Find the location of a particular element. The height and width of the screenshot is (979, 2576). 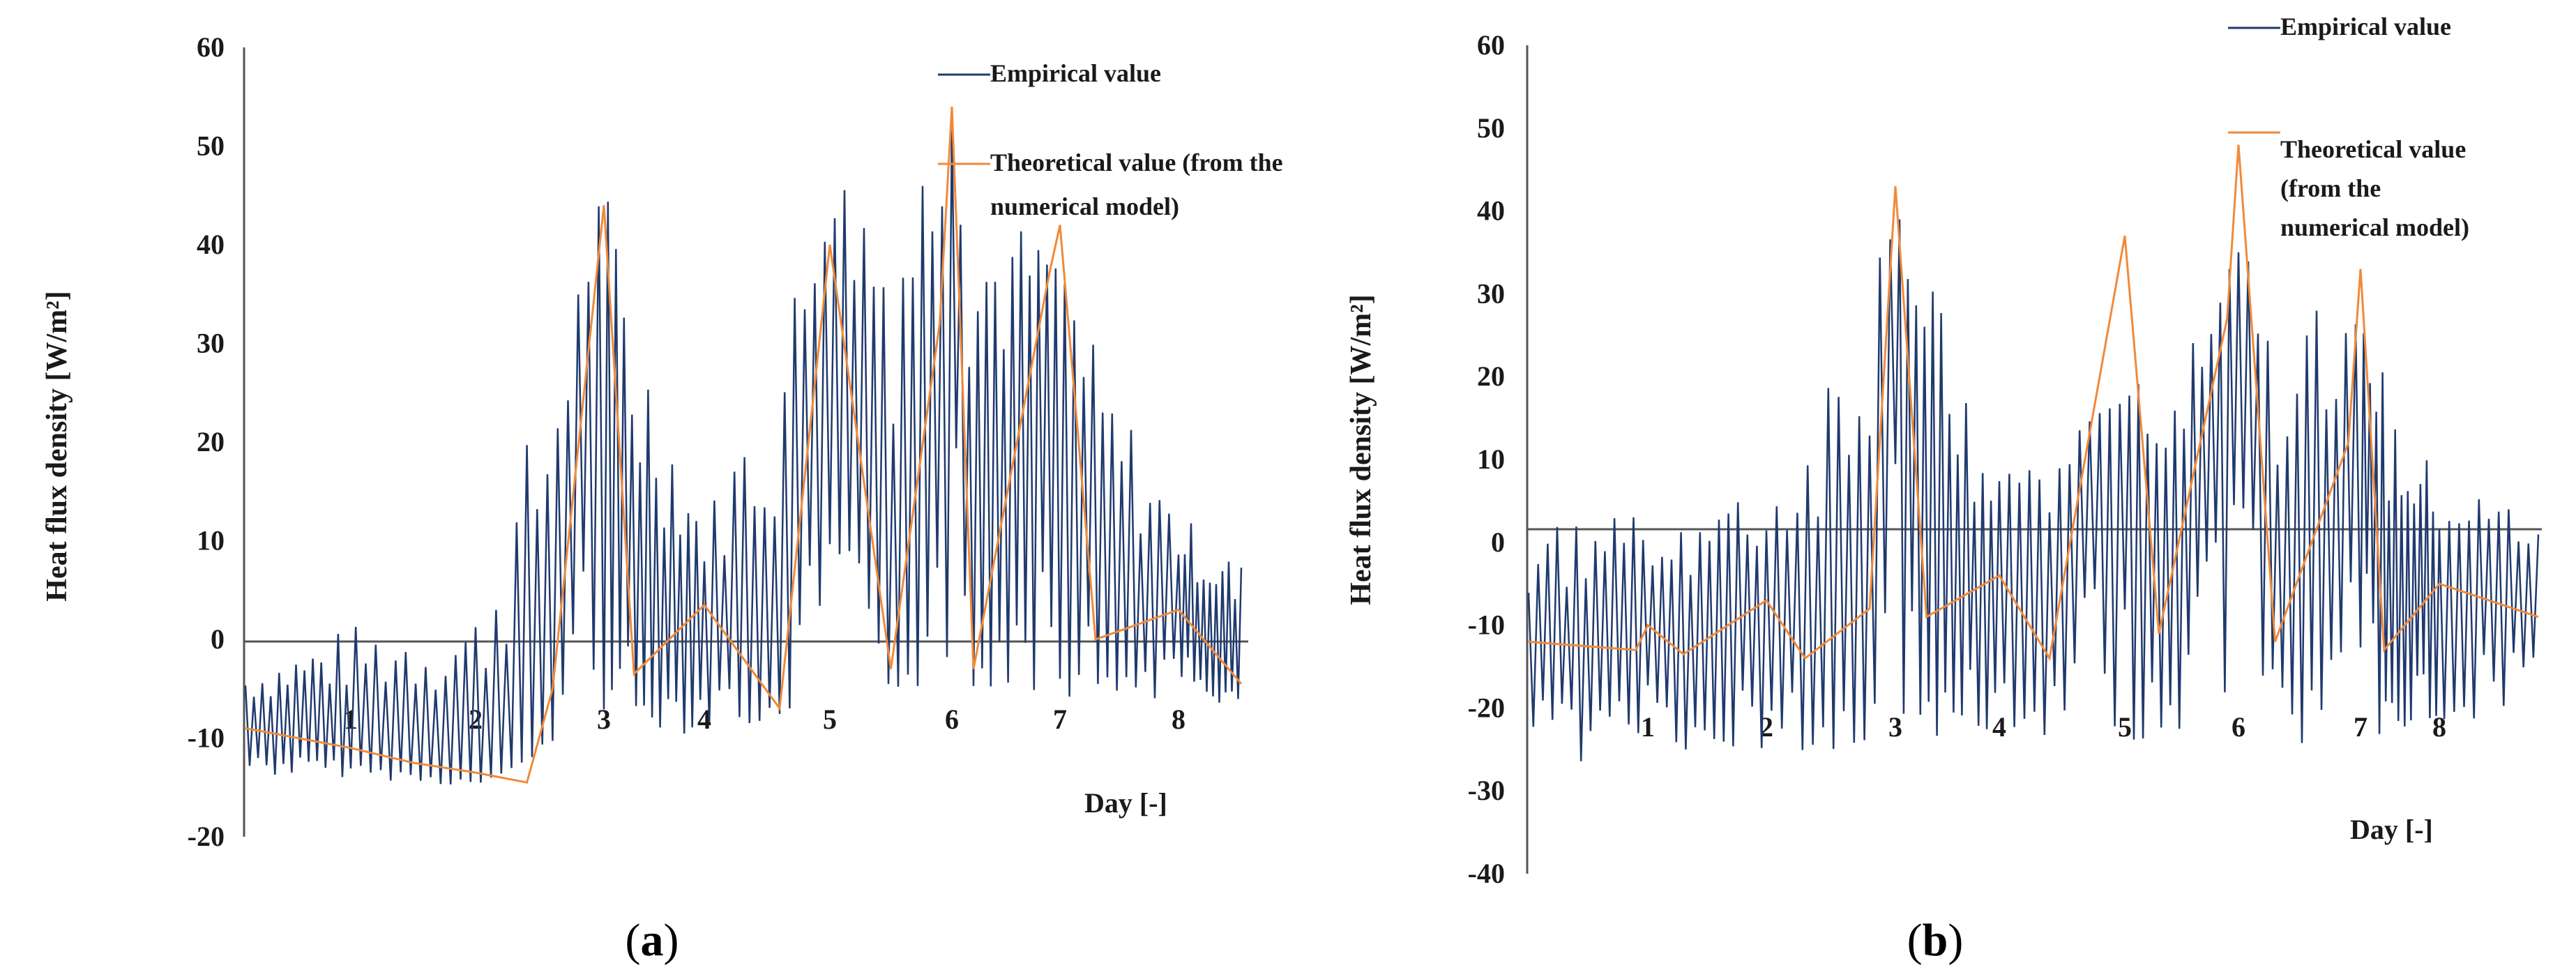

legend-label-theoretical-line2: (from the is located at coordinates (2330, 188).